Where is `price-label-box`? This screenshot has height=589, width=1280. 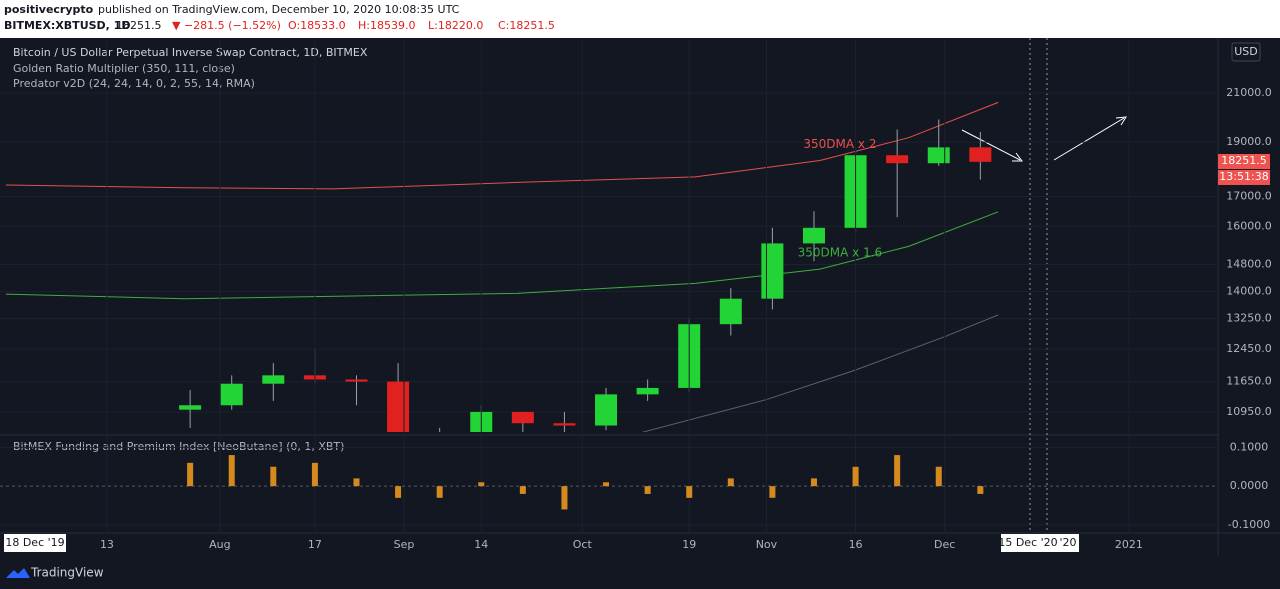 price-label-box is located at coordinates (1244, 161).